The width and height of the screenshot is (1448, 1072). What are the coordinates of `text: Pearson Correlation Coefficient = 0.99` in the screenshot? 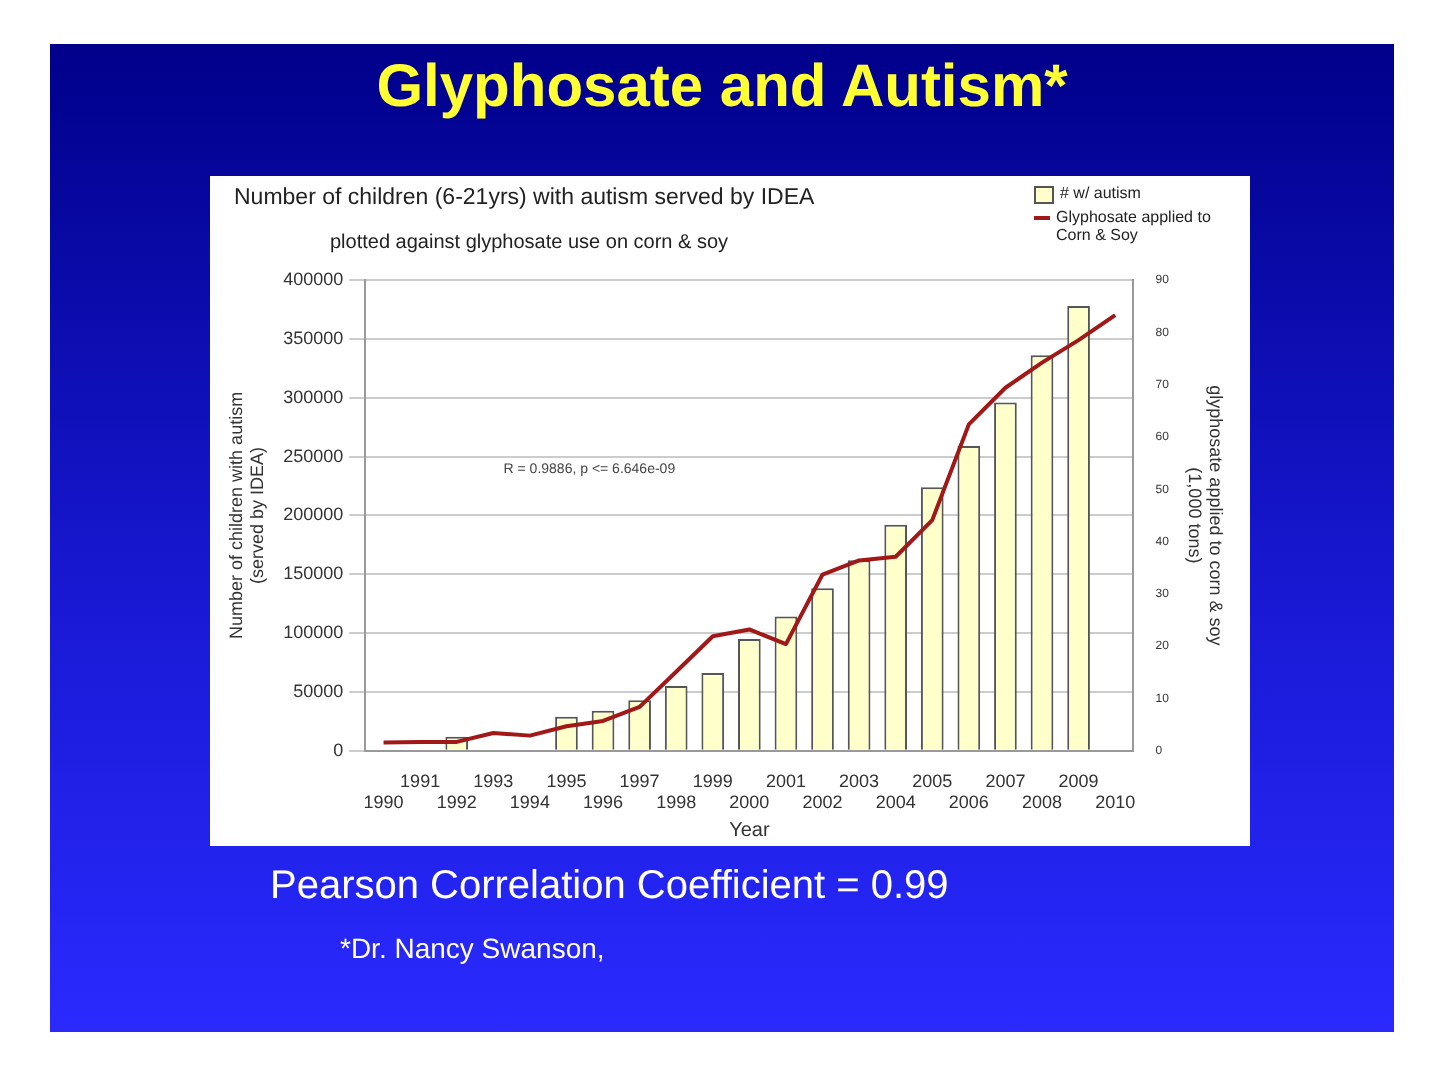 It's located at (609, 887).